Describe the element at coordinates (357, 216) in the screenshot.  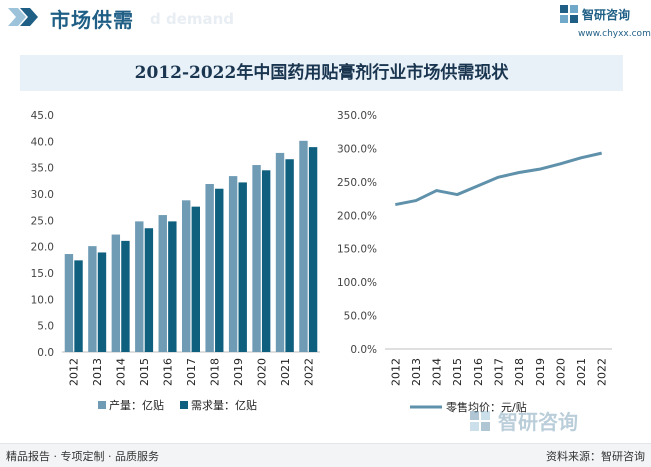
I see `line-y-tick-label: 200.0%` at that location.